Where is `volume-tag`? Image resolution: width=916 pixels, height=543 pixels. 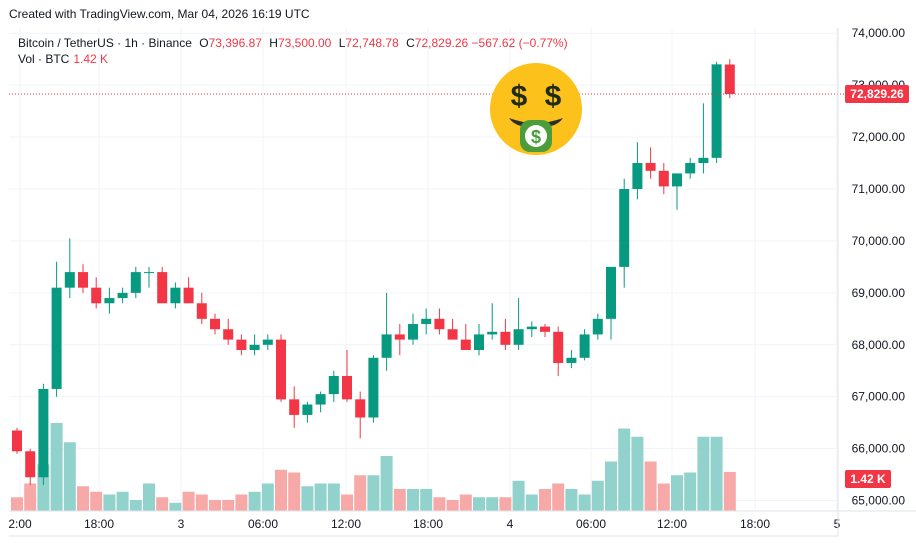 volume-tag is located at coordinates (868, 479).